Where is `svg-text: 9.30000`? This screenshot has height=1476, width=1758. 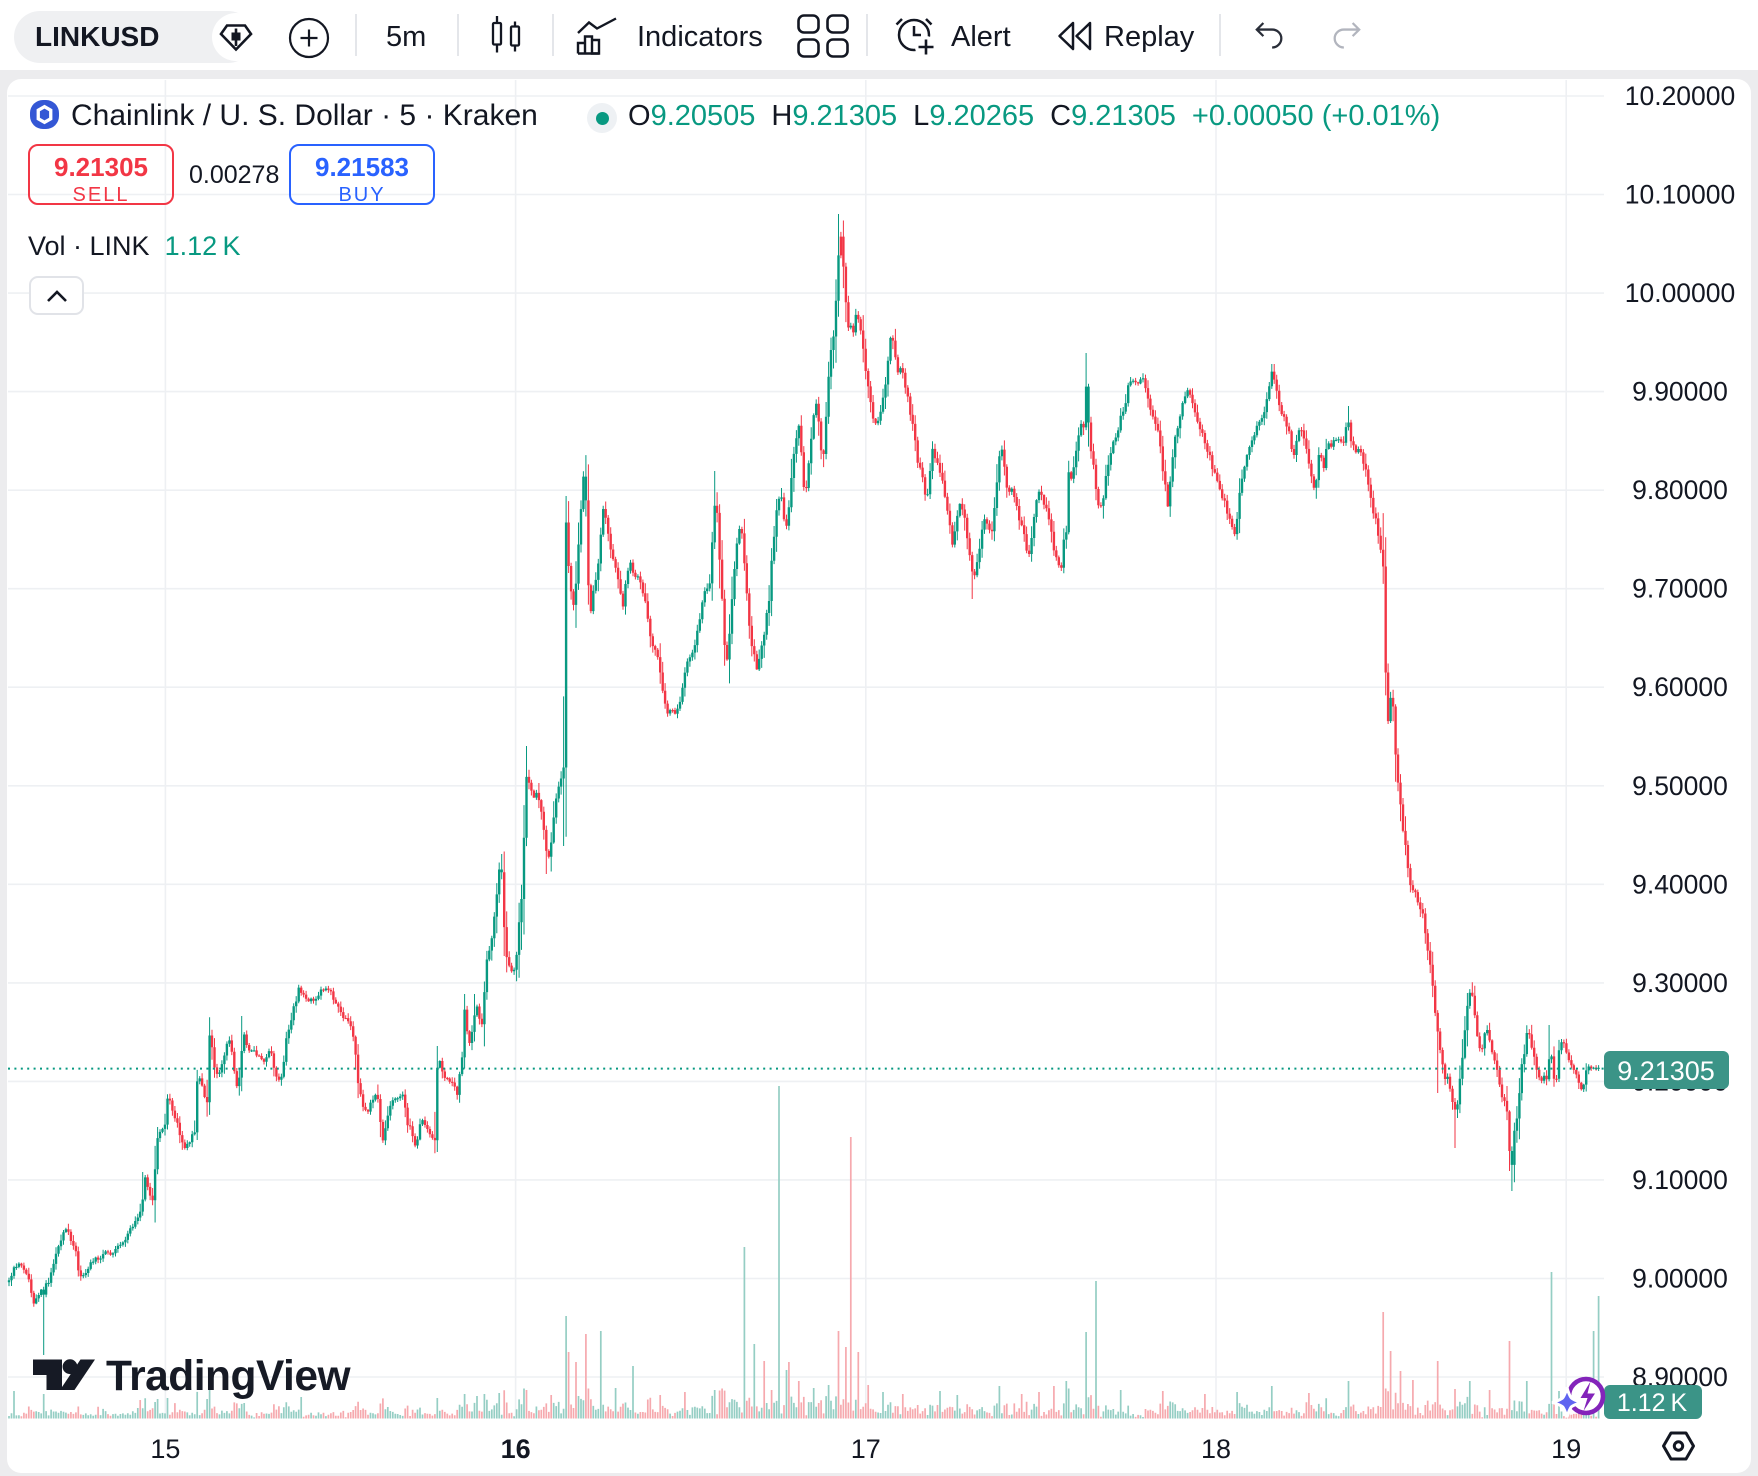
svg-text: 9.30000 is located at coordinates (1680, 983).